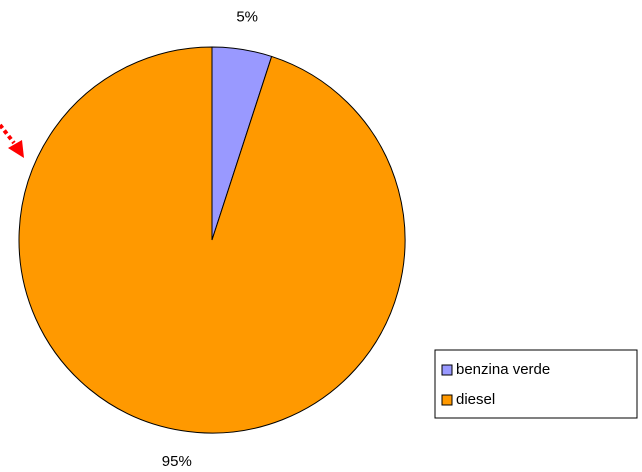  I want to click on legend, so click(536, 384).